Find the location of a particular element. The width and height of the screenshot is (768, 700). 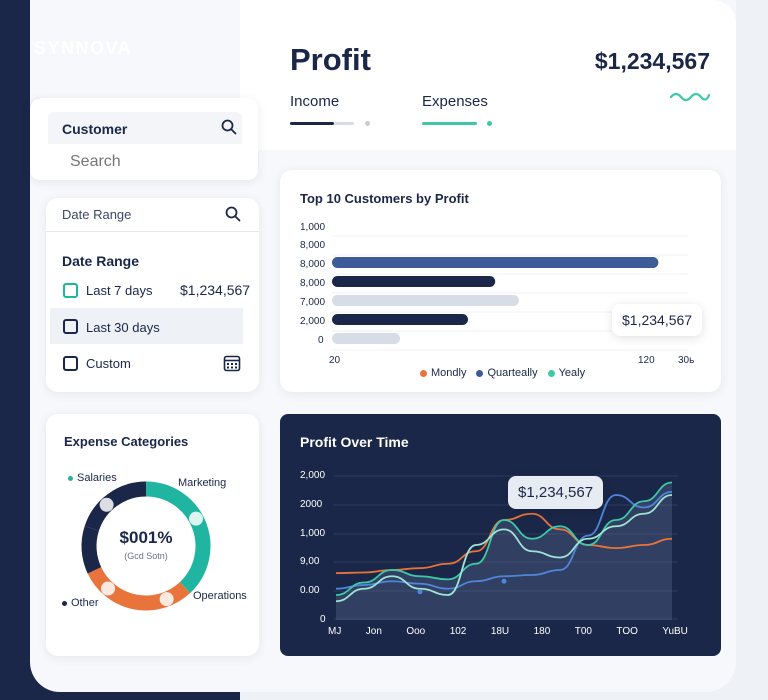

trend-icon is located at coordinates (690, 97).